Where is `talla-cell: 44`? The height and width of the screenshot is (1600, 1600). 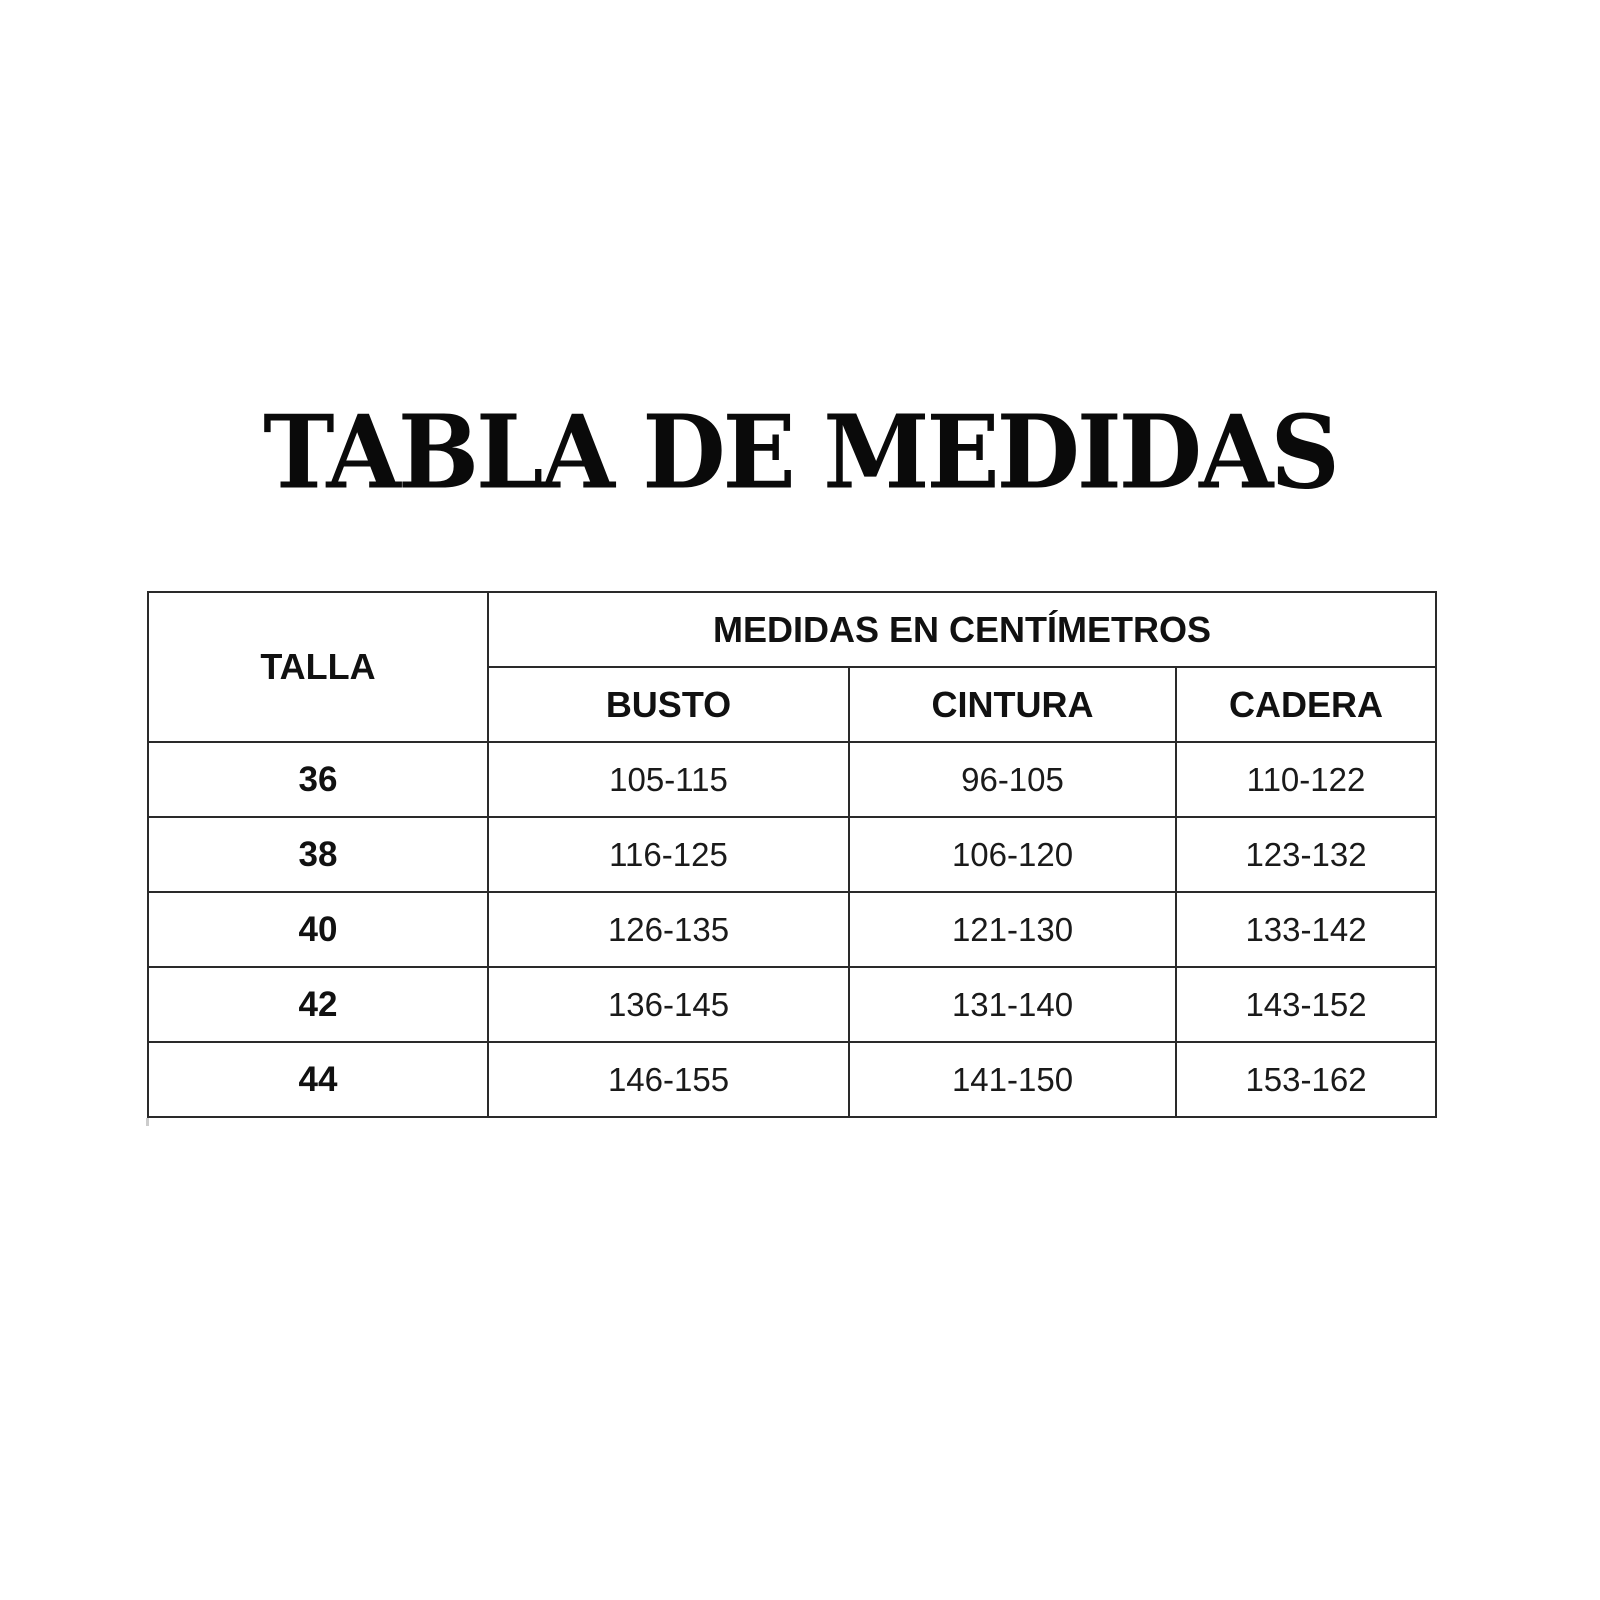 talla-cell: 44 is located at coordinates (318, 1079).